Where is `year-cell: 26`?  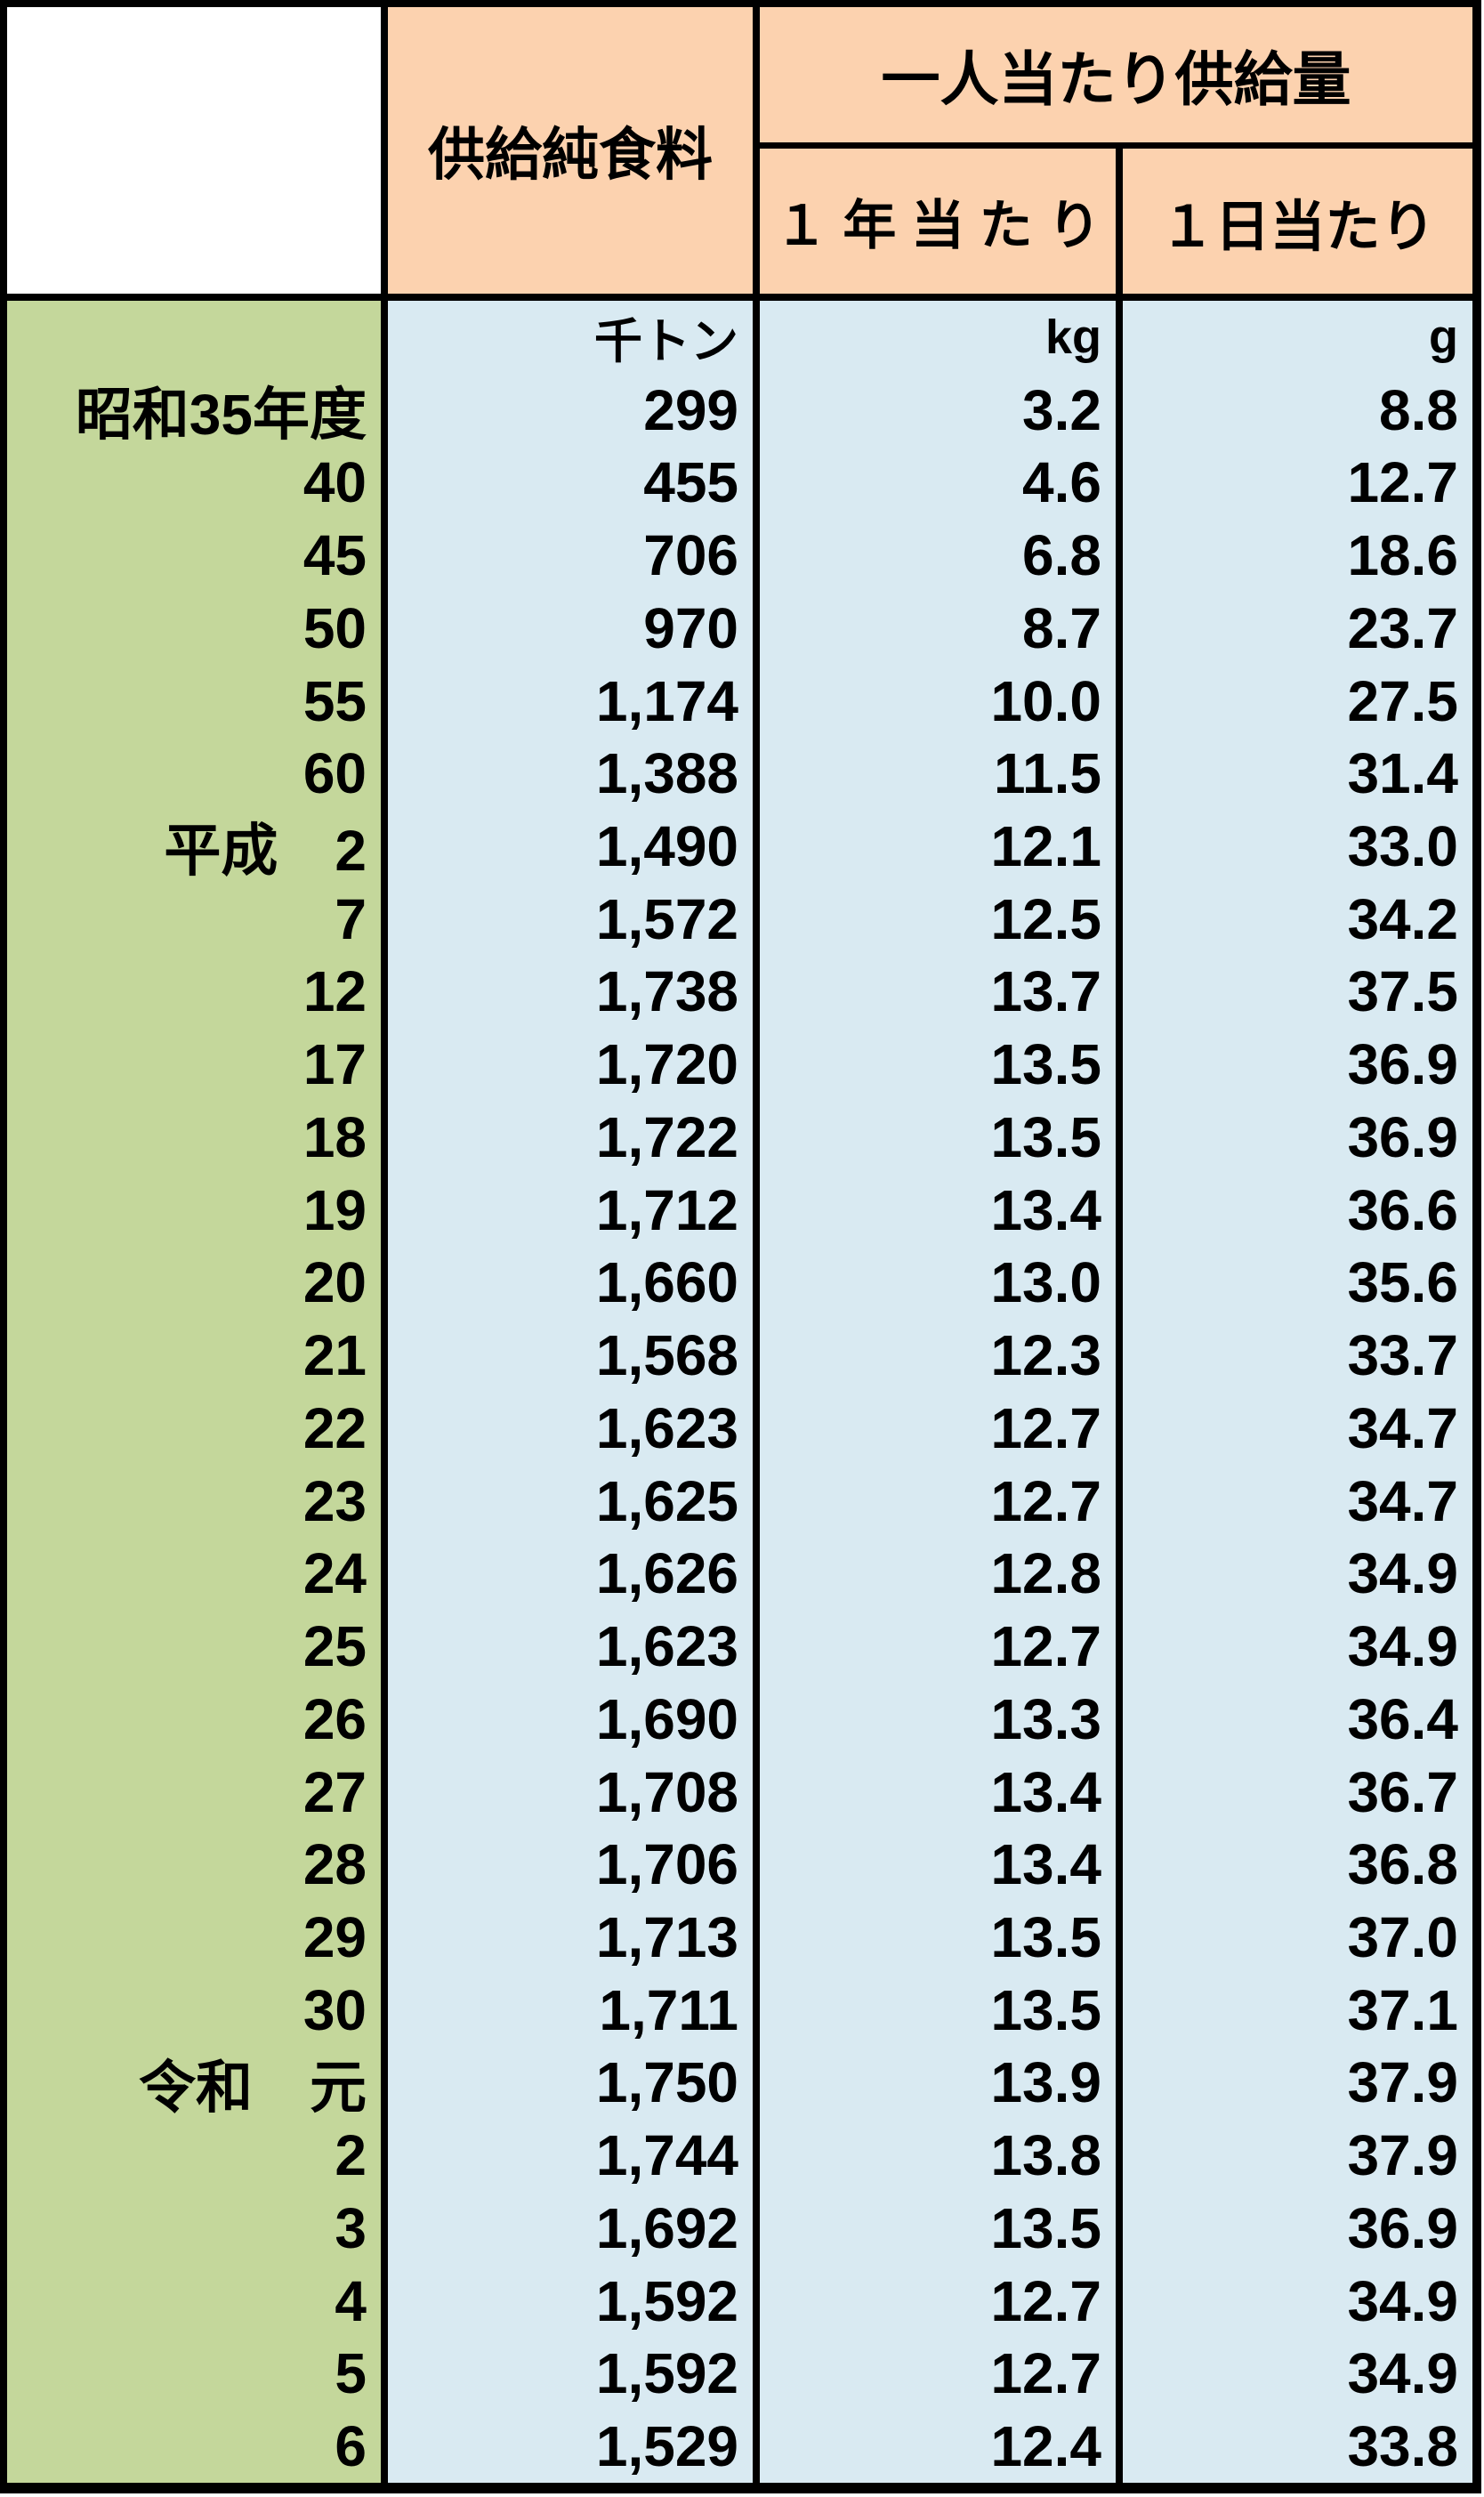
year-cell: 26 is located at coordinates (334, 1718).